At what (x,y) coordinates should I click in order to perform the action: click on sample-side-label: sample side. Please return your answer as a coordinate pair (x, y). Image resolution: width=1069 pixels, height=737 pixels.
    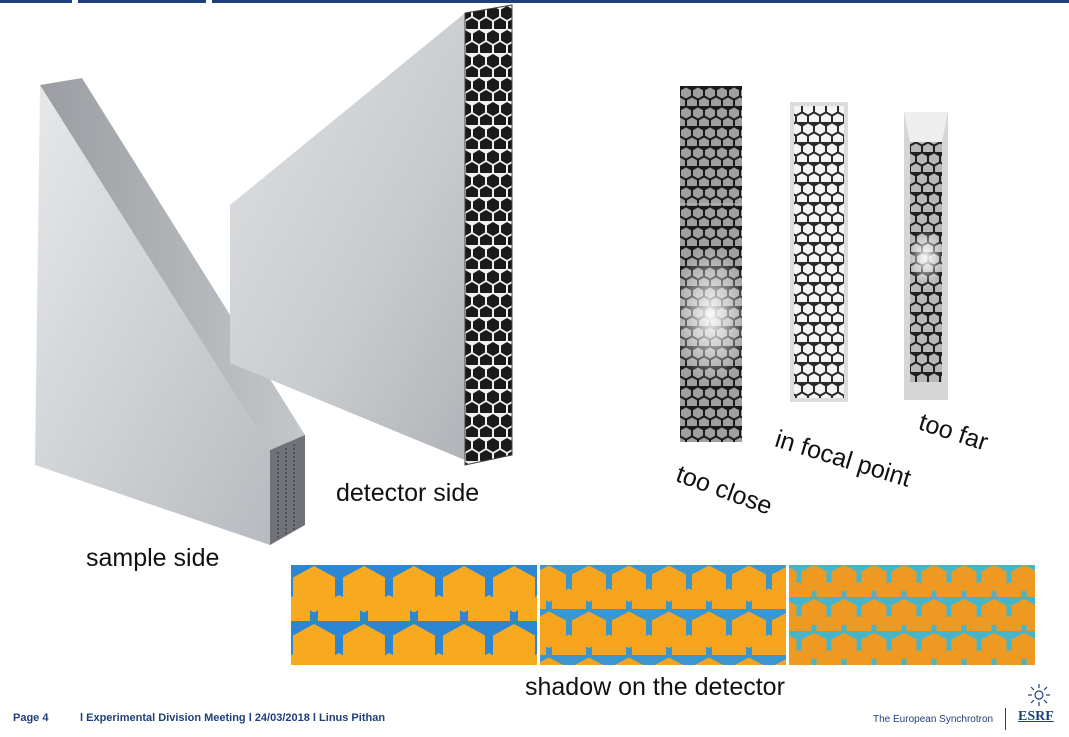
    Looking at the image, I should click on (153, 558).